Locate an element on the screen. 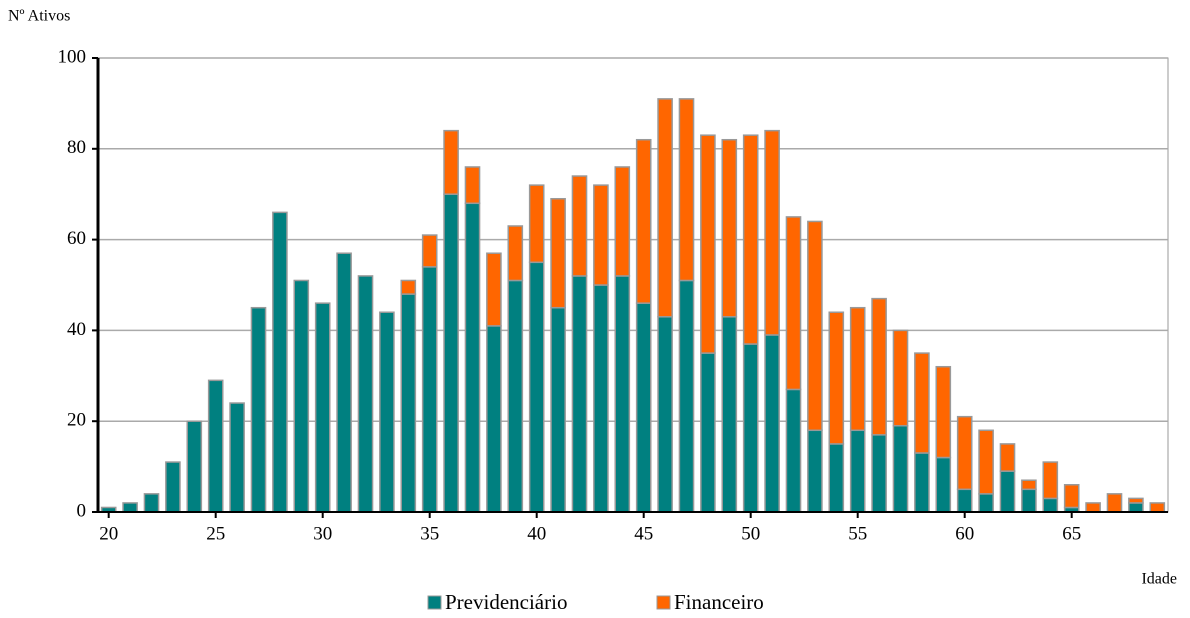 This screenshot has width=1190, height=618. y-tick-label: 0 is located at coordinates (82, 510).